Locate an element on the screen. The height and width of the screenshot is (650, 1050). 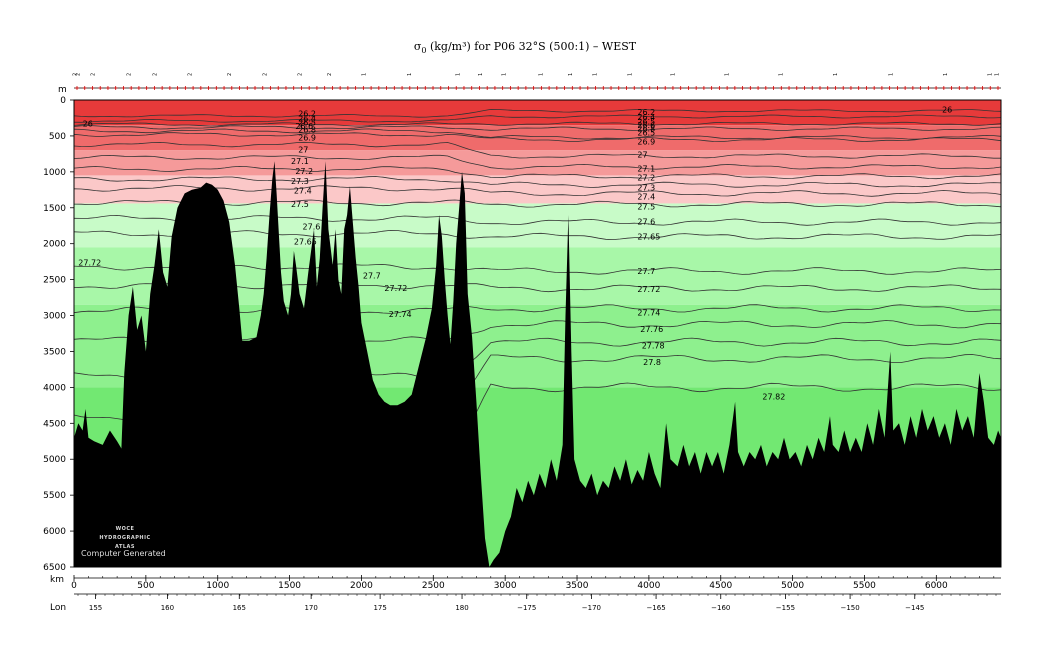
lon-tick-label: −150 is located at coordinates (849, 608).